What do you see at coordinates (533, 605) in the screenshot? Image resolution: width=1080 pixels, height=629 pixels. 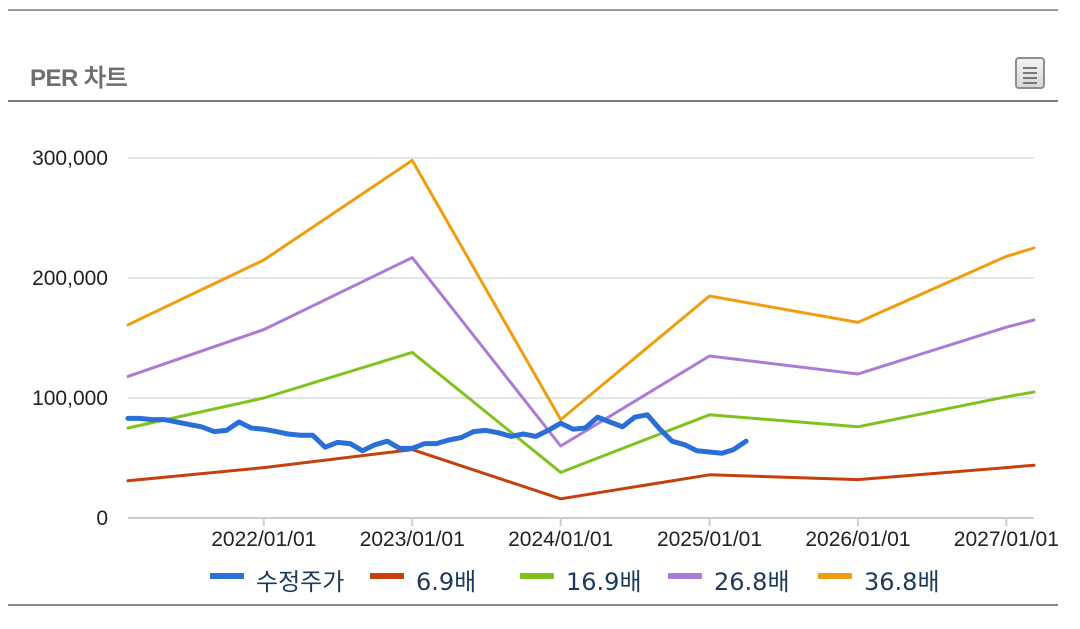 I see `bottom-divider` at bounding box center [533, 605].